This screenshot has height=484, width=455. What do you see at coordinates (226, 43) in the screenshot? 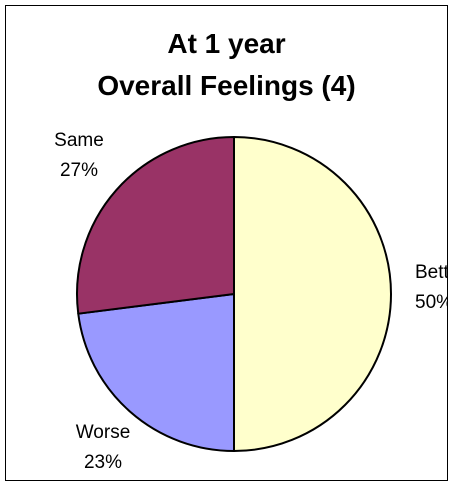
I see `chart-title: At 1 year` at bounding box center [226, 43].